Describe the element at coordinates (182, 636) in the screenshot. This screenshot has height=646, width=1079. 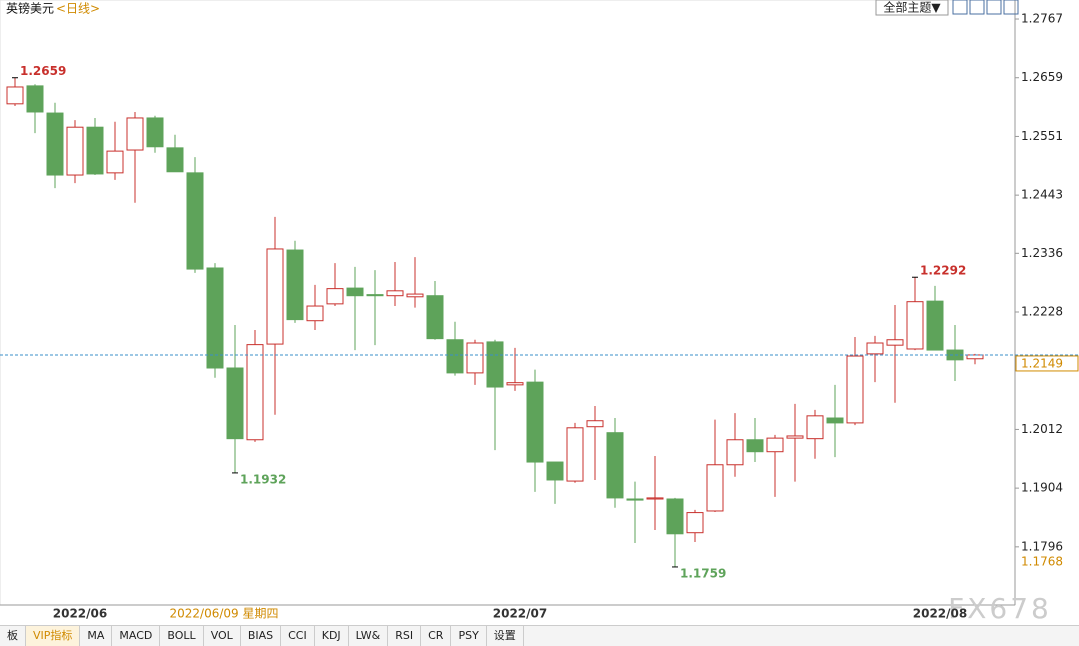
I see `indicator-tab: BOLL` at that location.